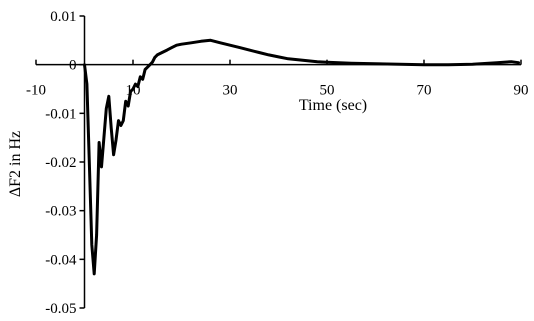 This screenshot has height=321, width=534. Describe the element at coordinates (73, 66) in the screenshot. I see `y-tick-label: 0` at that location.